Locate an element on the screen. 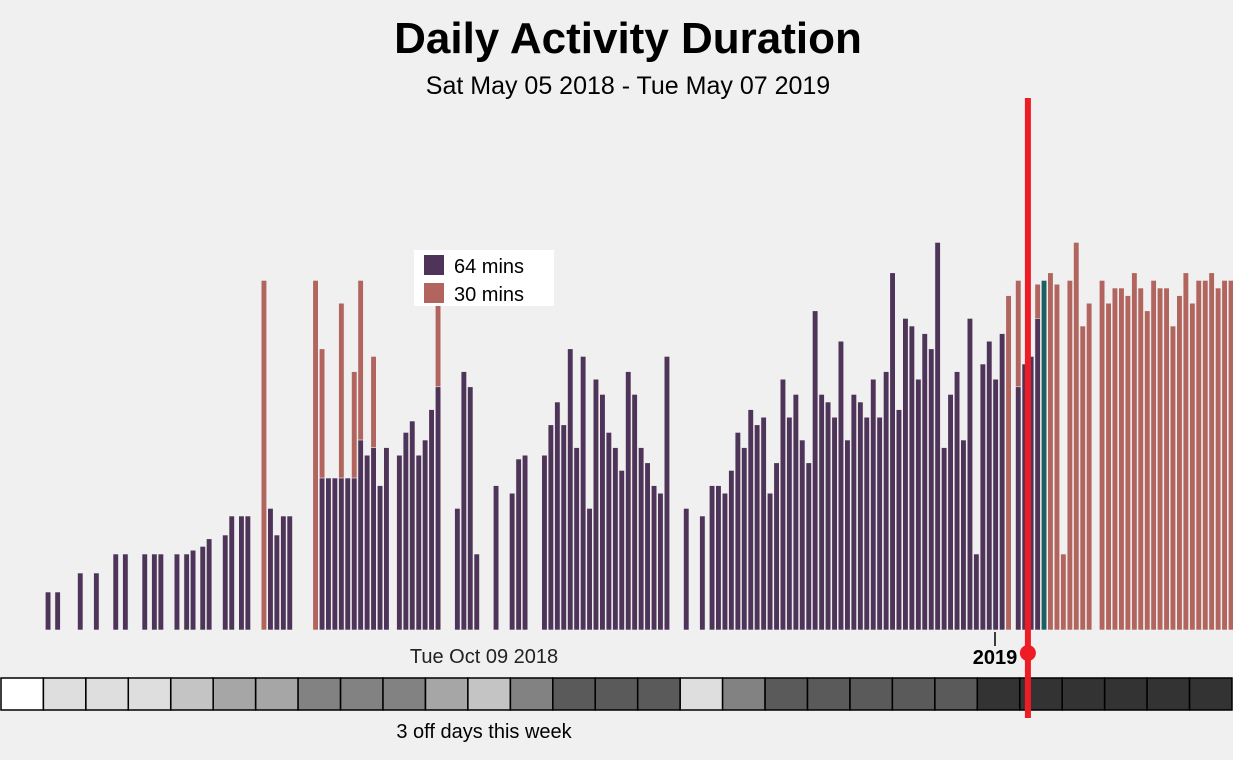 This screenshot has height=760, width=1233. x-axis: 2019 Tue Oct 09 2018 is located at coordinates (713, 650).